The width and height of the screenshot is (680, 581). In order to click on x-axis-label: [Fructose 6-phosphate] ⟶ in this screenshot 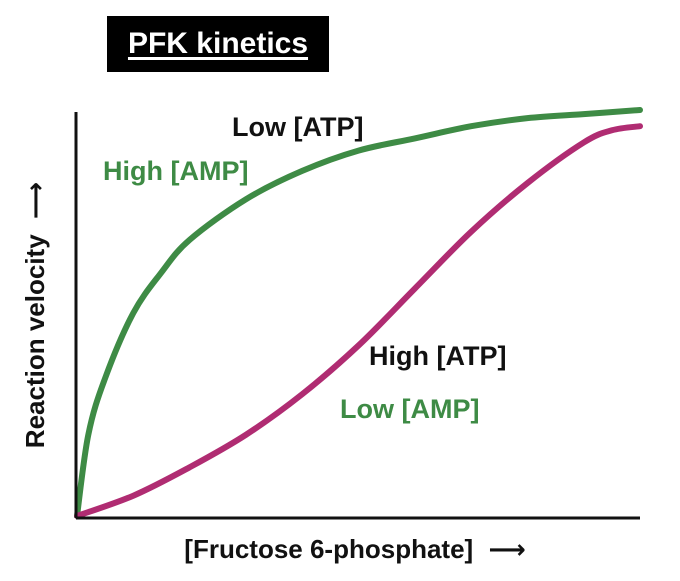, I will do `click(354, 549)`.